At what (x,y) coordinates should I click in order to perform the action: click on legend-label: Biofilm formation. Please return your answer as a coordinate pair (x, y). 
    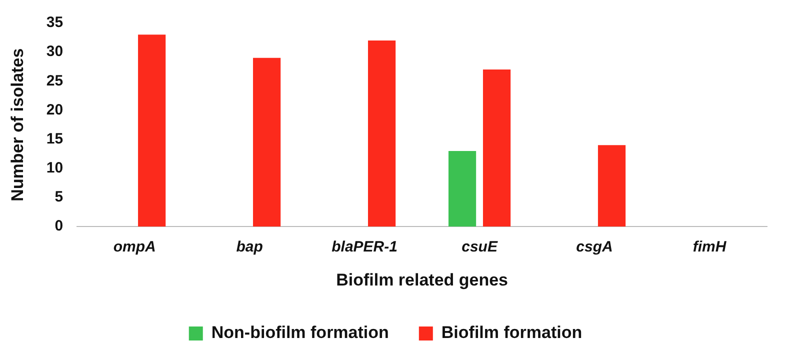
    Looking at the image, I should click on (511, 332).